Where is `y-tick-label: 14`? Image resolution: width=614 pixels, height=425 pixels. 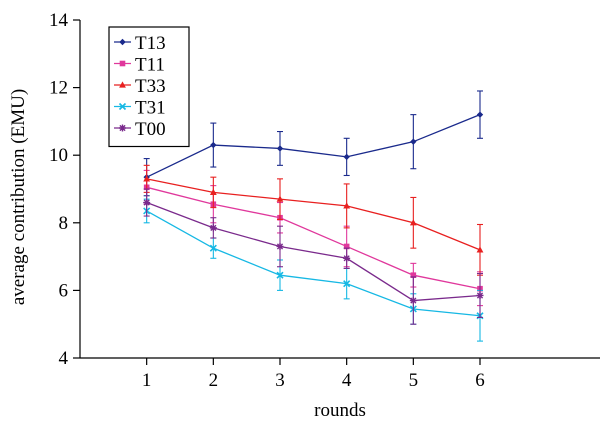 y-tick-label: 14 is located at coordinates (59, 20).